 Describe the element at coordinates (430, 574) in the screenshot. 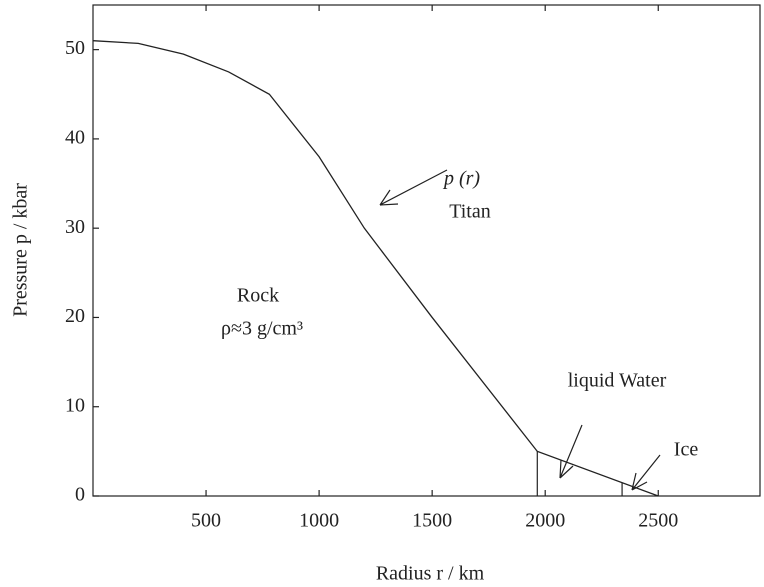

I see `x-axis-label: Radius r / km` at that location.